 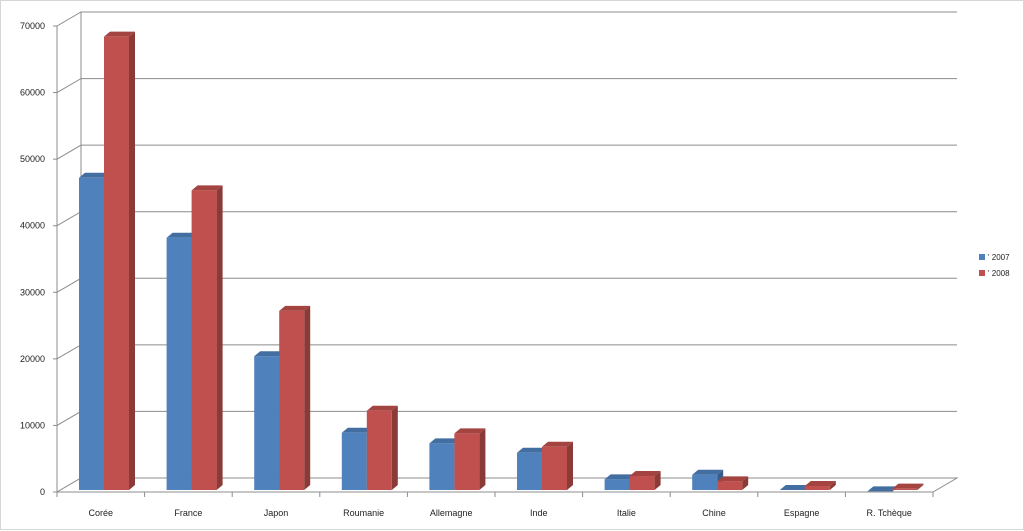 I want to click on x-category-label: R. Tchèque, so click(x=889, y=513).